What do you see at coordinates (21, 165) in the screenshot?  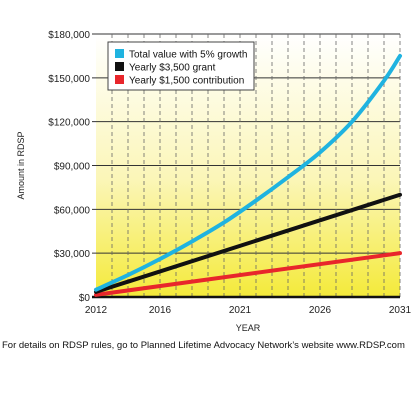 I see `y-axis-title: Amount in RDSP` at bounding box center [21, 165].